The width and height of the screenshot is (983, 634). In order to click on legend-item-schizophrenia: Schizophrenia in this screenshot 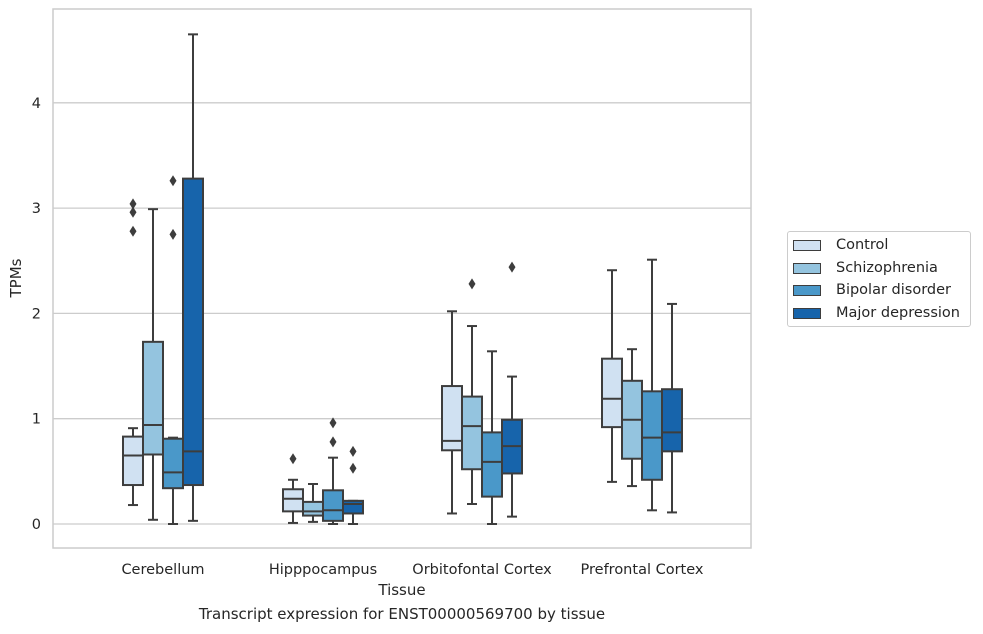, I will do `click(865, 268)`.